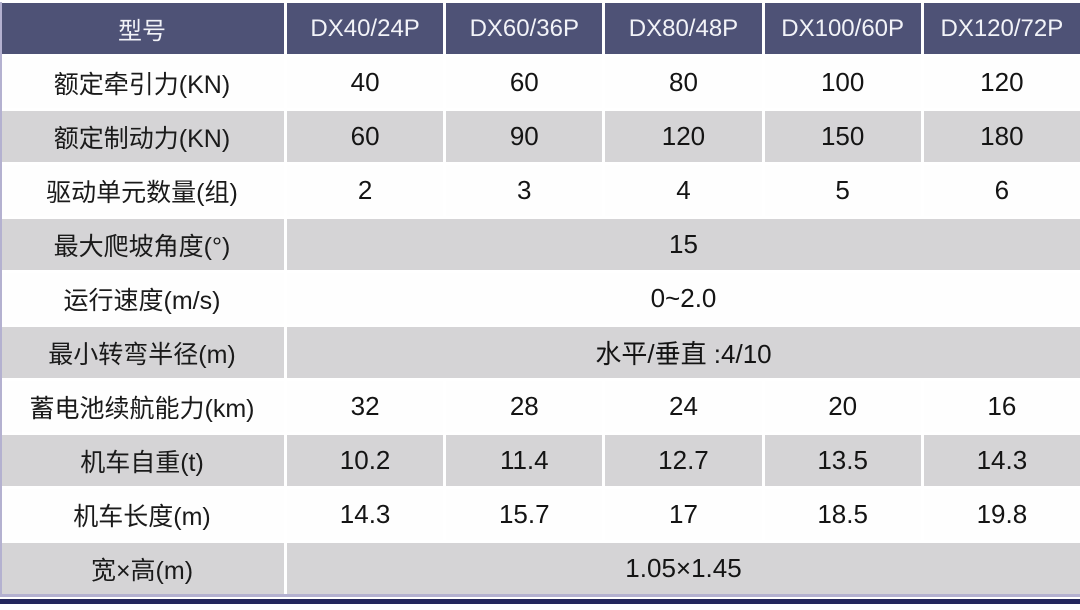  What do you see at coordinates (524, 514) in the screenshot?
I see `value-cell: 15.7` at bounding box center [524, 514].